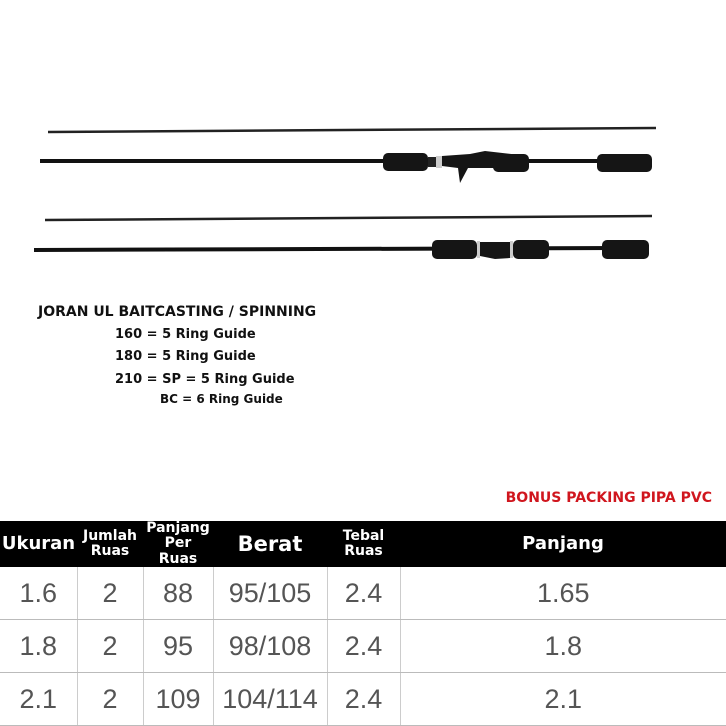 Image resolution: width=726 pixels, height=726 pixels. Describe the element at coordinates (563, 699) in the screenshot. I see `cell-panjang: 2.1` at that location.